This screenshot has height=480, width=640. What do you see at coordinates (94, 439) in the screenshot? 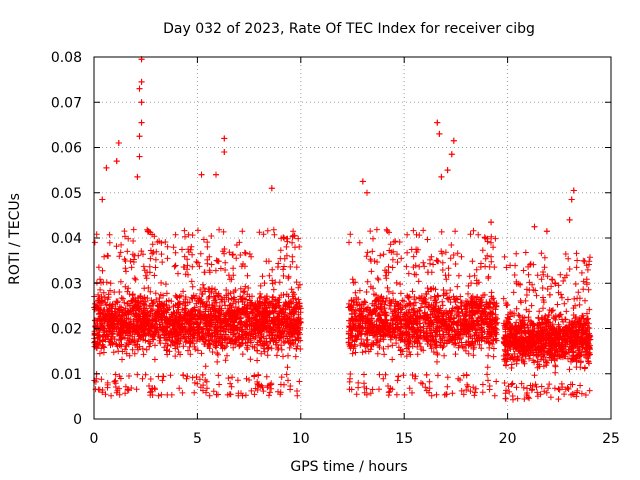
I see `x-tick-label: 0` at bounding box center [94, 439].